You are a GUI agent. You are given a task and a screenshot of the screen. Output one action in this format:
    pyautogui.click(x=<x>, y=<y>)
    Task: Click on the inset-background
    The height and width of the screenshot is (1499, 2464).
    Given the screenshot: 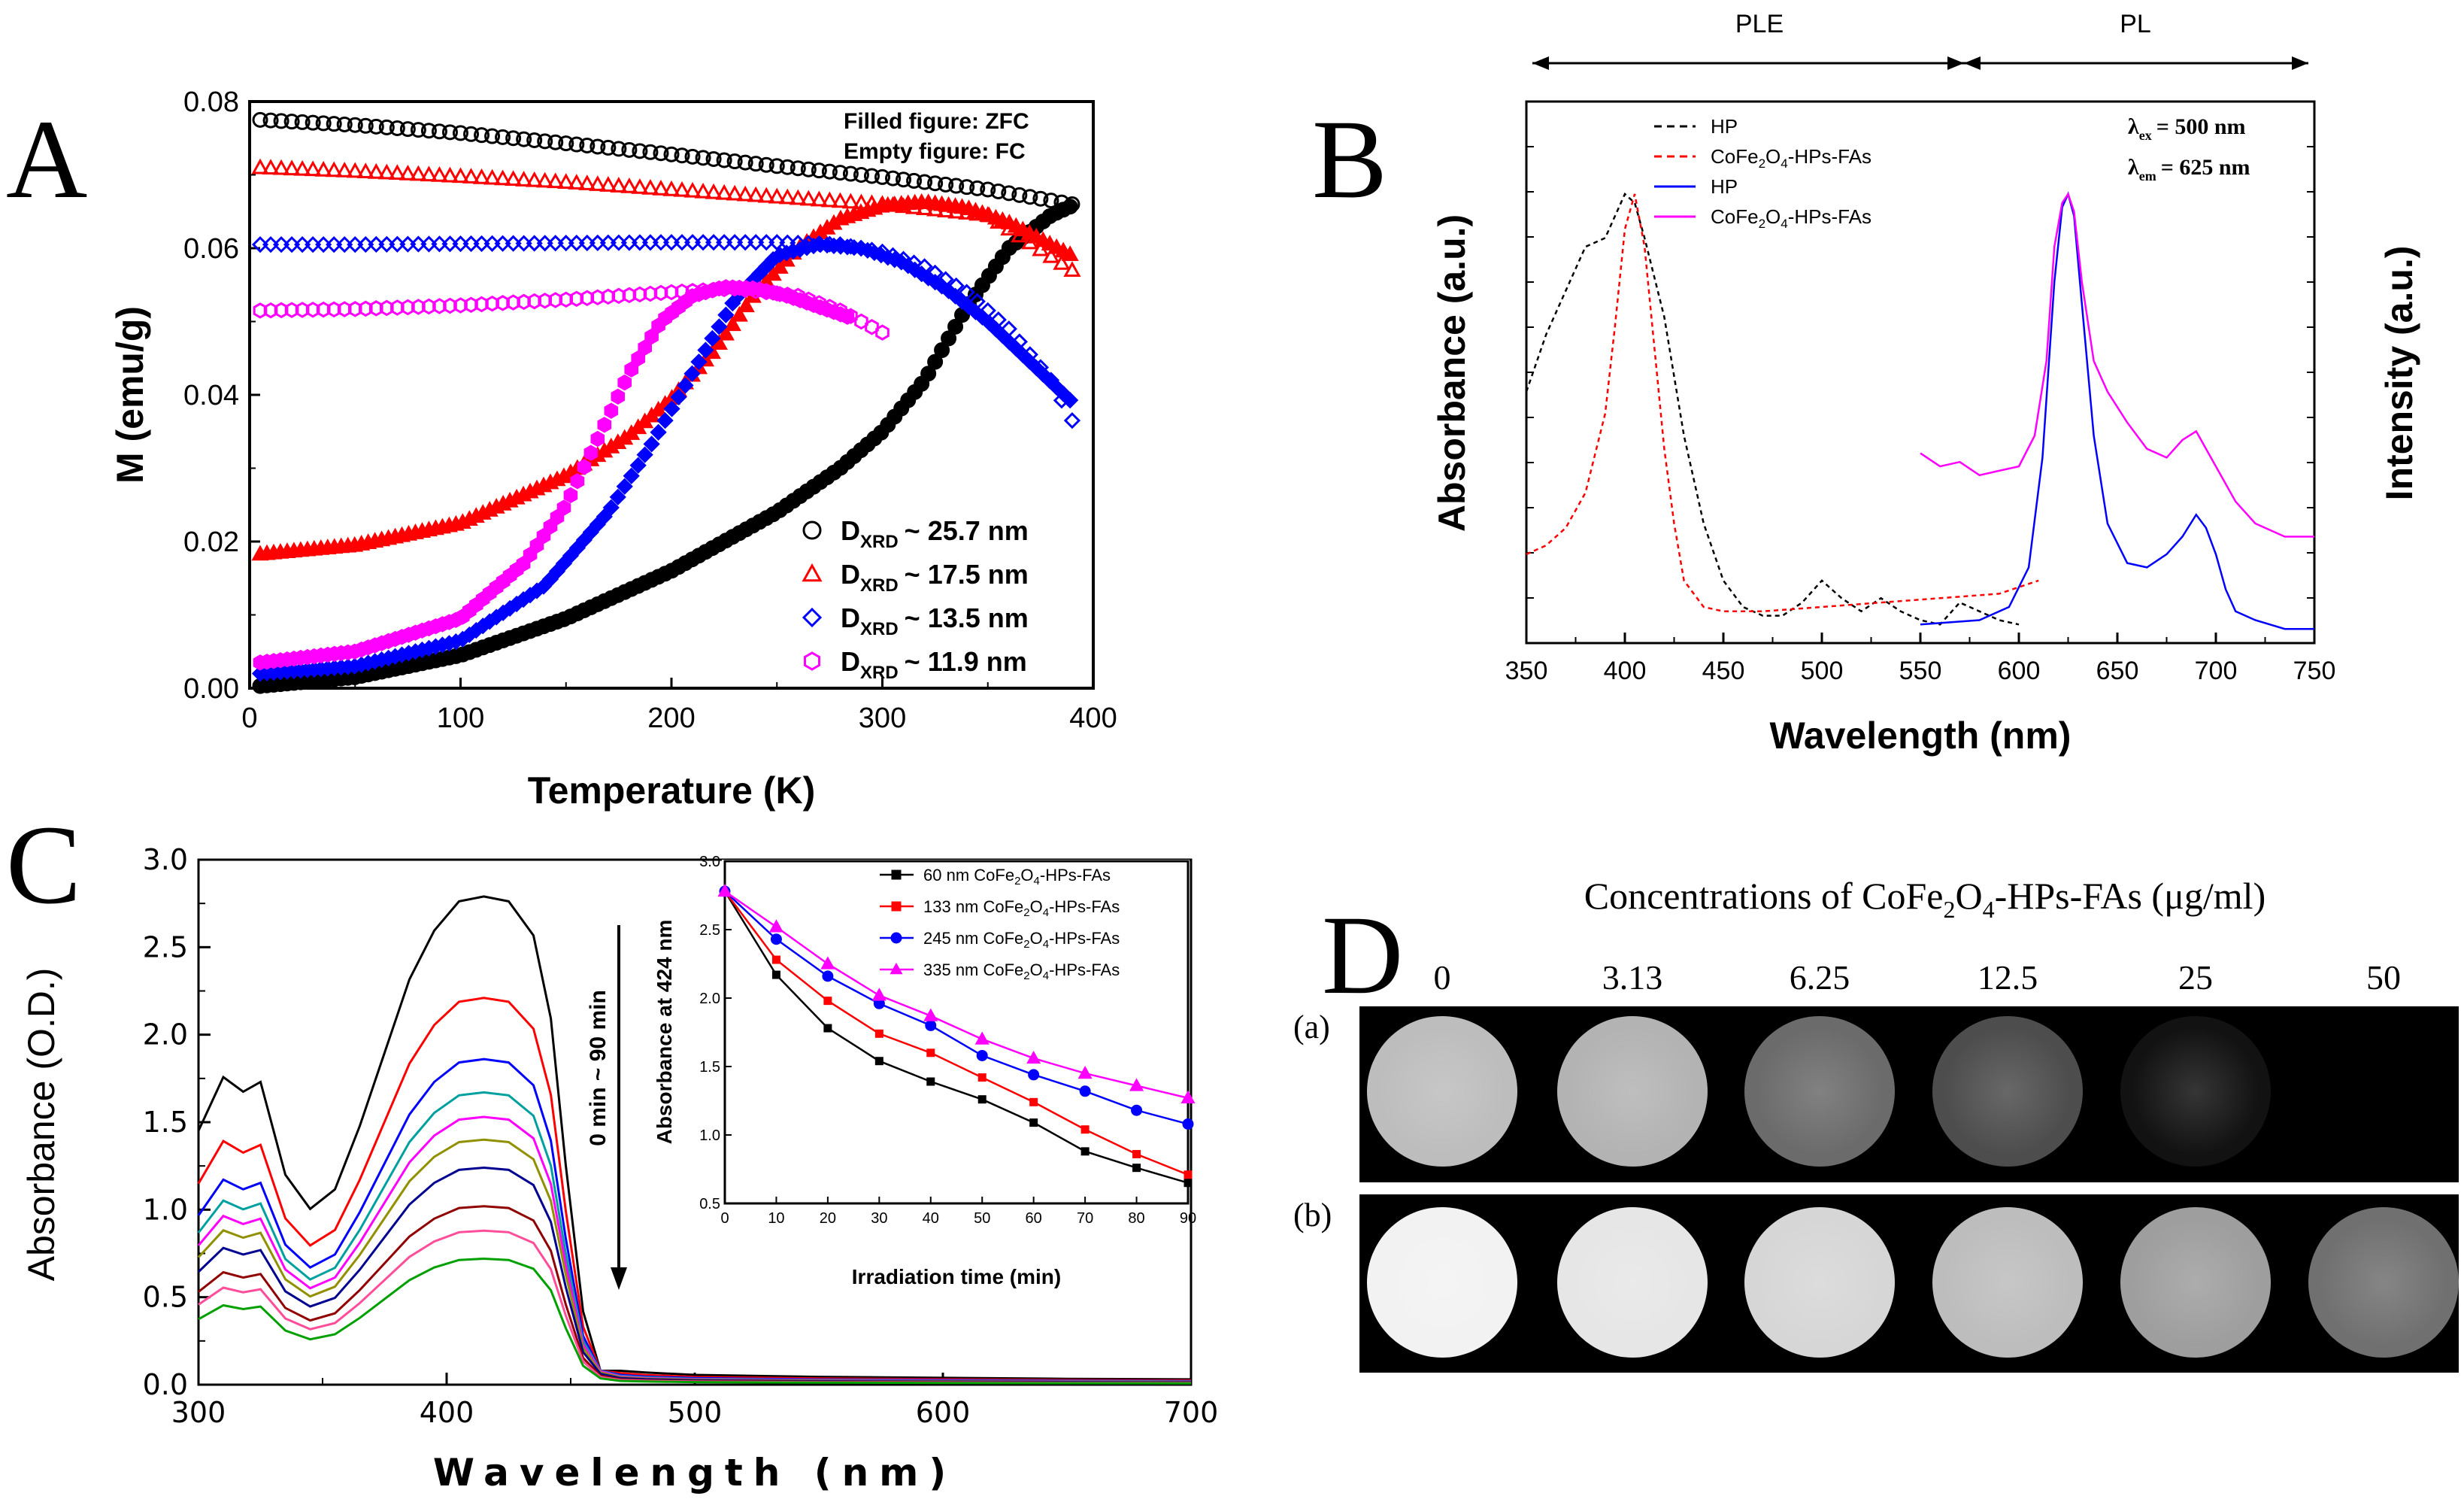 What is the action you would take?
    pyautogui.click(x=956, y=1032)
    